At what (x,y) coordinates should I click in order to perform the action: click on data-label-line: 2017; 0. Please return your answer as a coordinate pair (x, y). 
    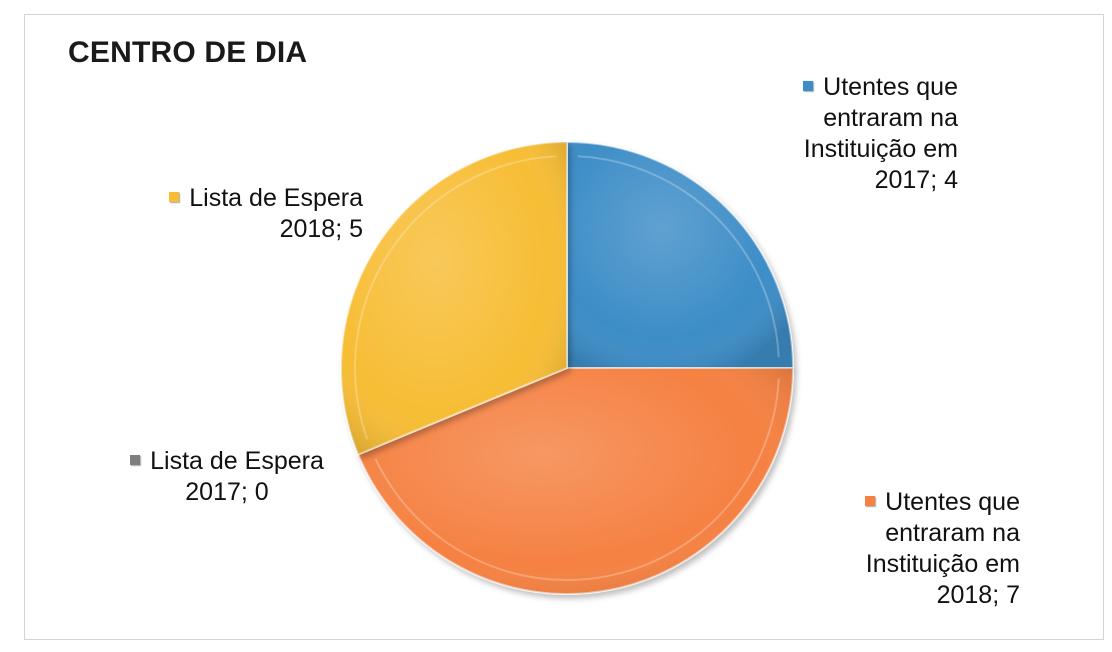
    Looking at the image, I should click on (227, 492).